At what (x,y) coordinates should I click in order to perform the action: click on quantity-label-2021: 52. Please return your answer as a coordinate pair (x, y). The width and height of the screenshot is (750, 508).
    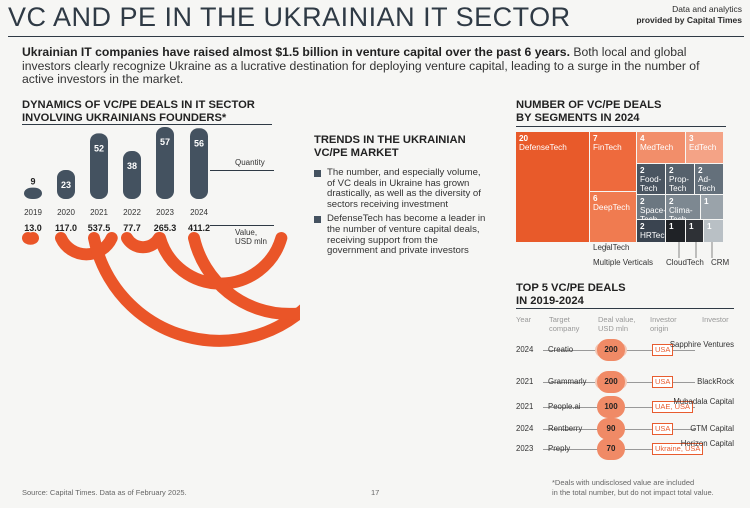
    Looking at the image, I should click on (99, 148).